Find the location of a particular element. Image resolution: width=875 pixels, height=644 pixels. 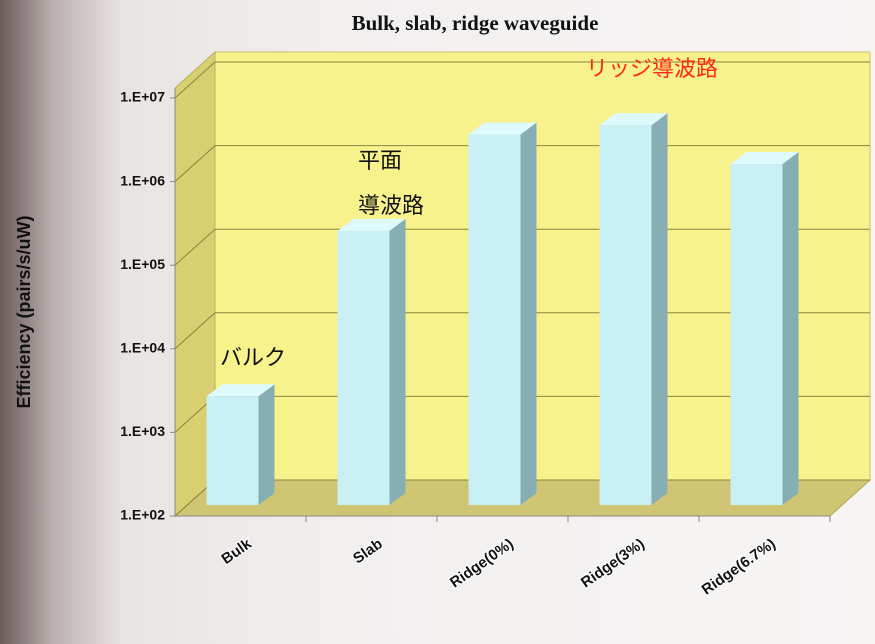

x-tick-label: Ridge(3%) is located at coordinates (613, 563).